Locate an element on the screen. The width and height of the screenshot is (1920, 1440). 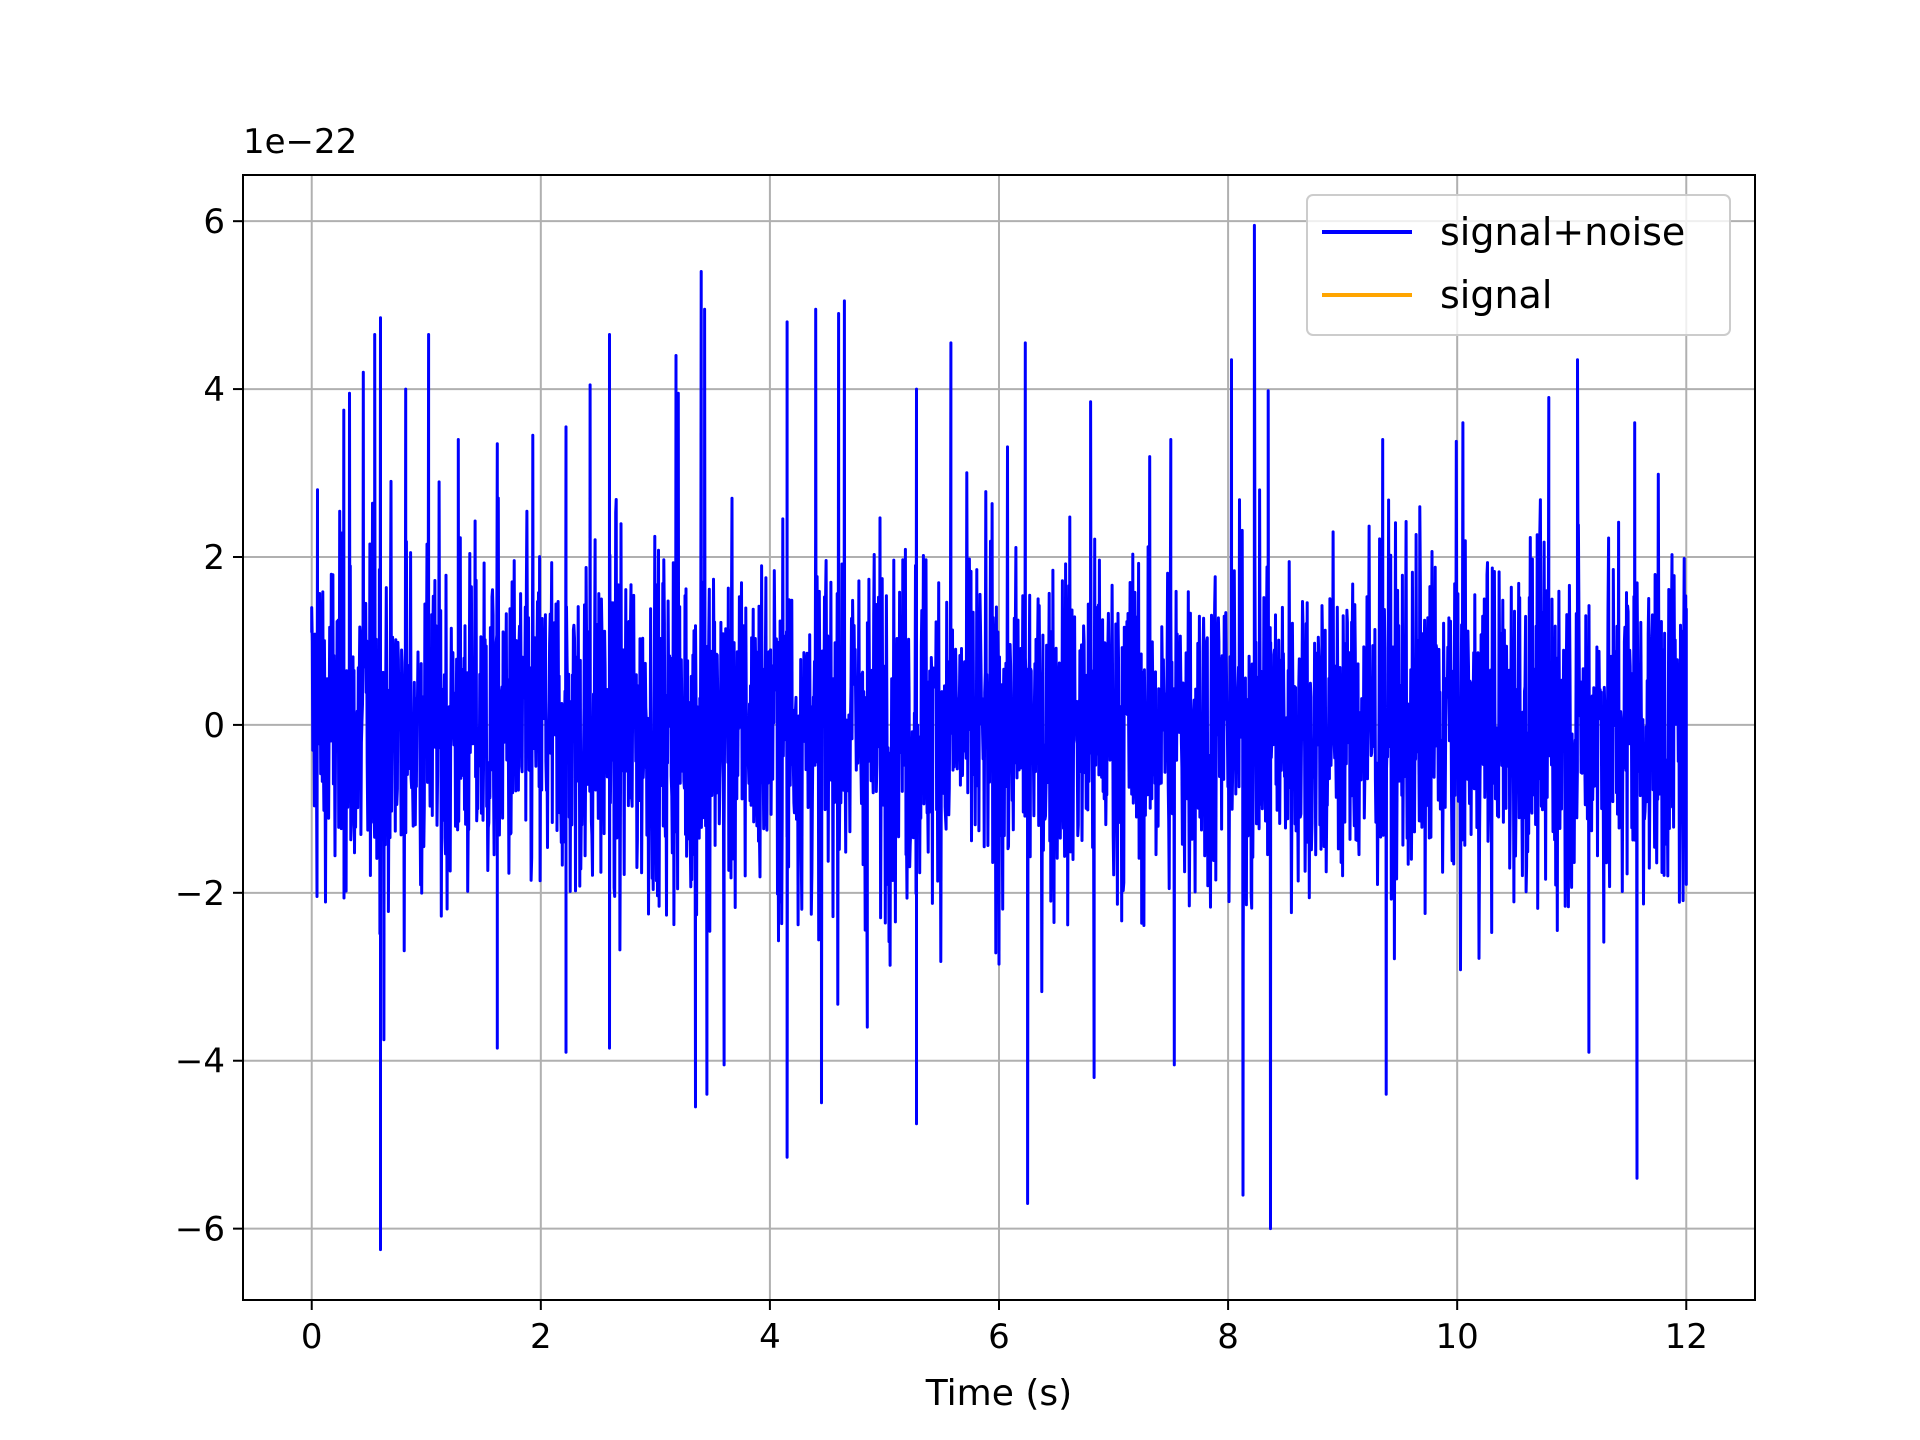
legend: signal+noise signal is located at coordinates (1518, 265).